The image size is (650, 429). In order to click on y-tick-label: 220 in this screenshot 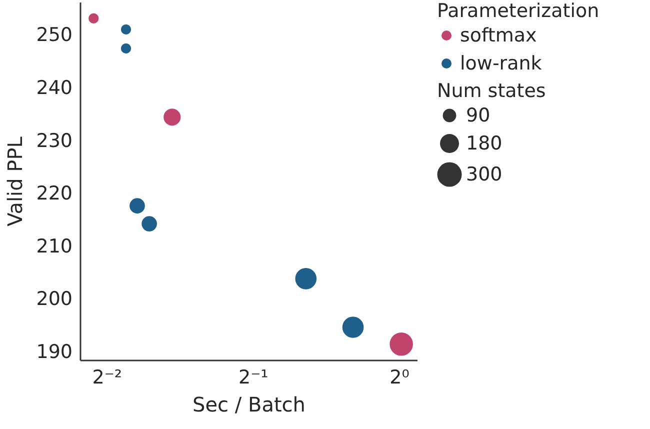, I will do `click(54, 193)`.